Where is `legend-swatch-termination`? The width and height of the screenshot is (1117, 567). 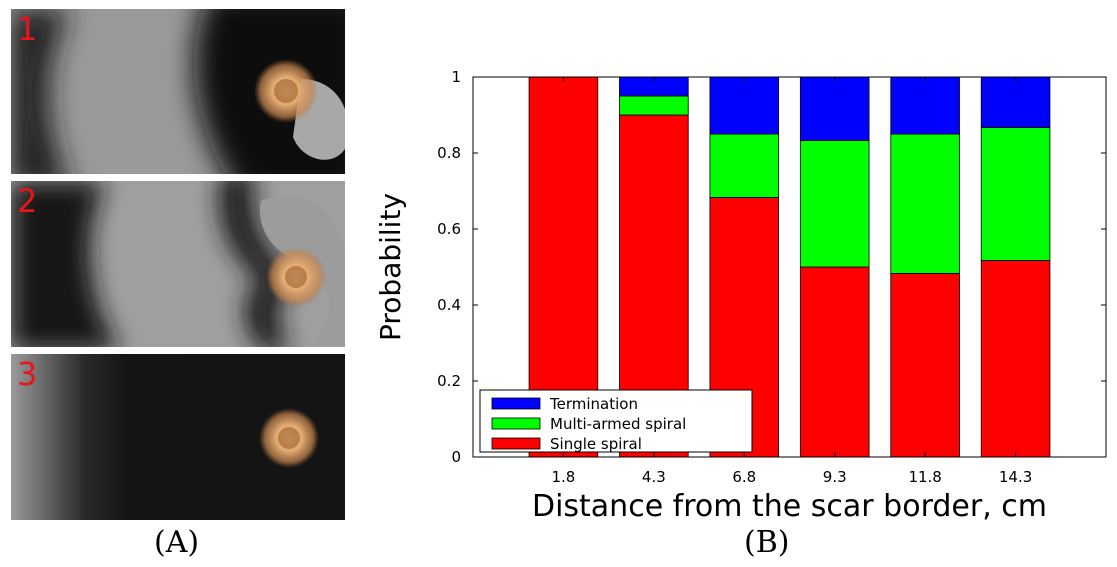
legend-swatch-termination is located at coordinates (516, 403).